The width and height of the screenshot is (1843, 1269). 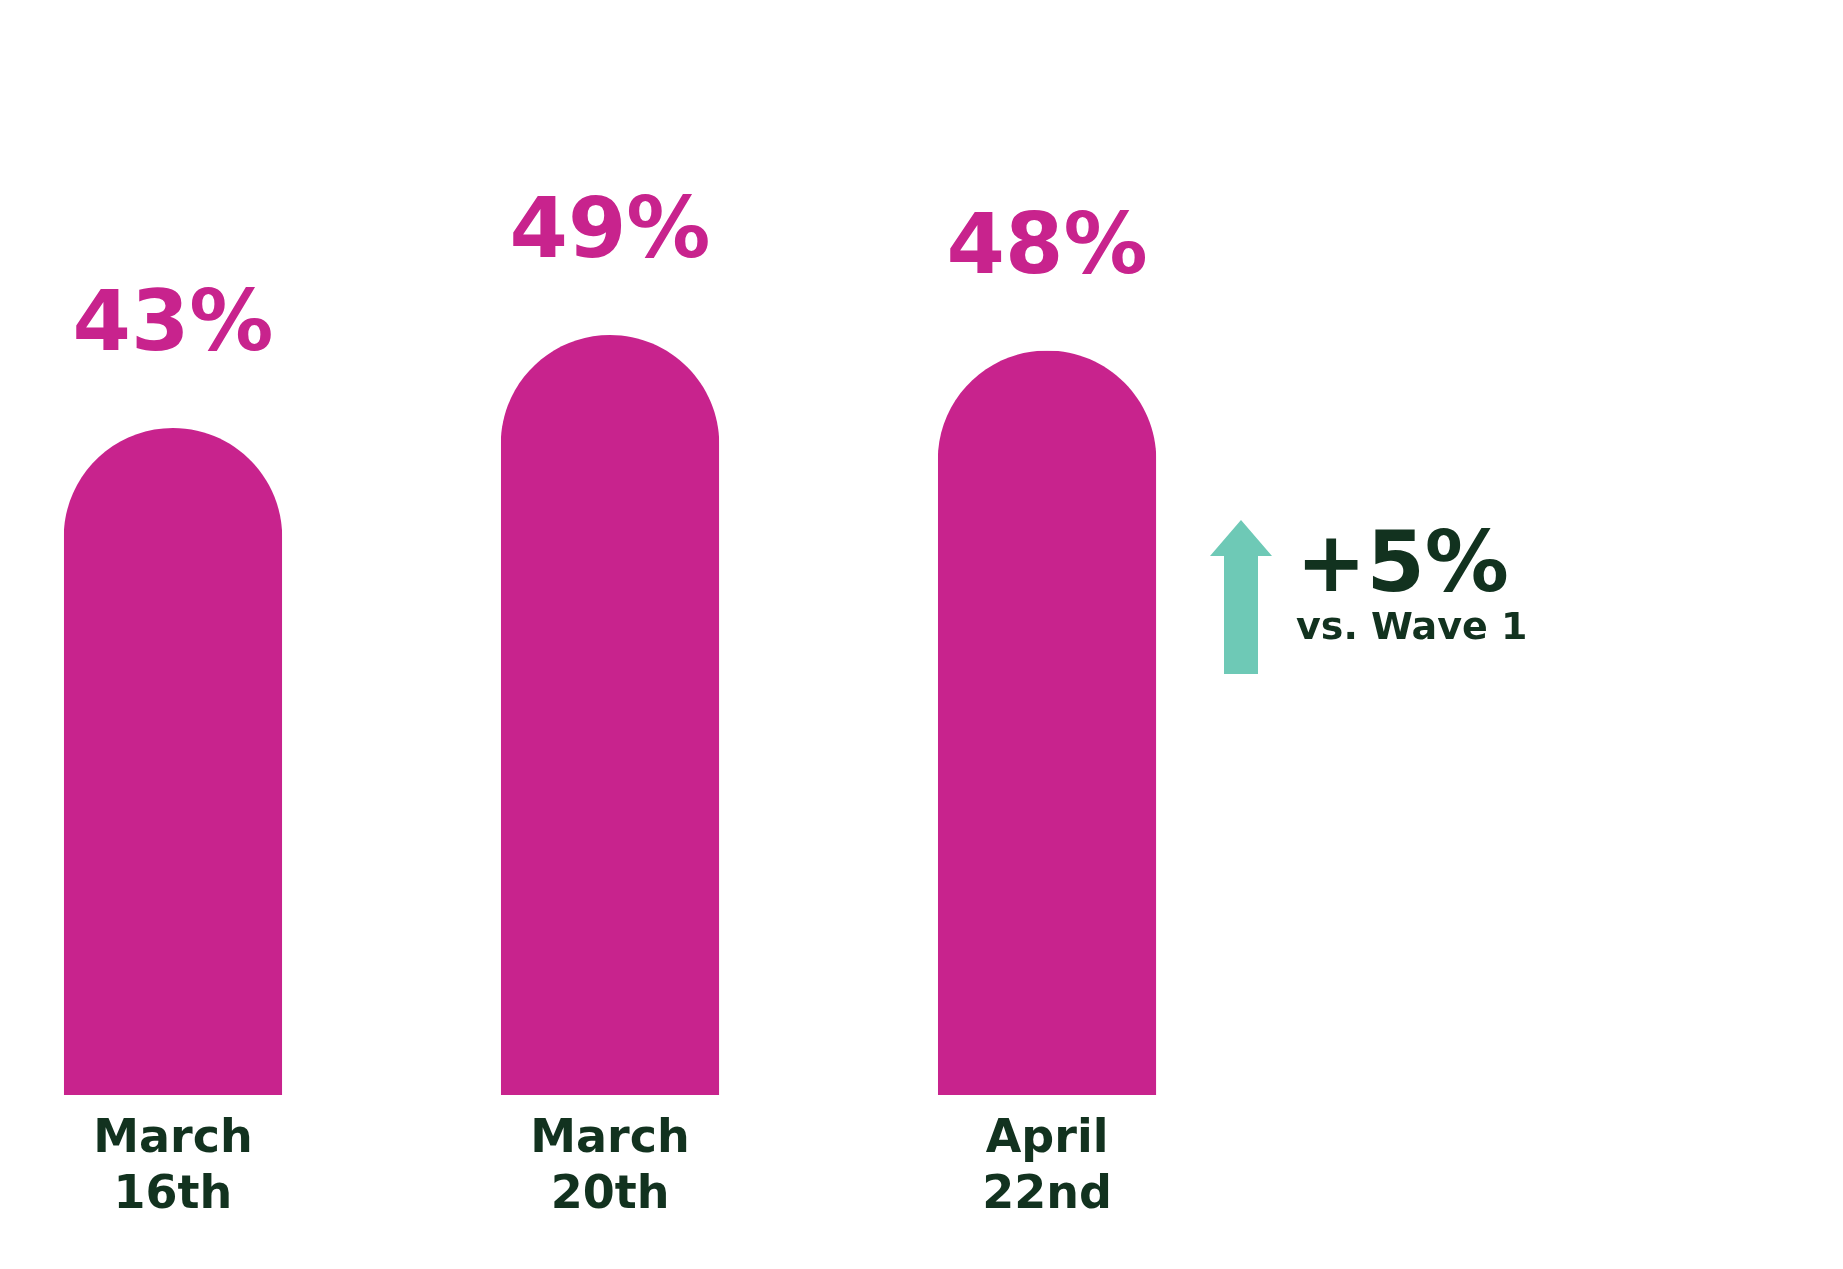 What do you see at coordinates (610, 228) in the screenshot?
I see `data-label: 49%` at bounding box center [610, 228].